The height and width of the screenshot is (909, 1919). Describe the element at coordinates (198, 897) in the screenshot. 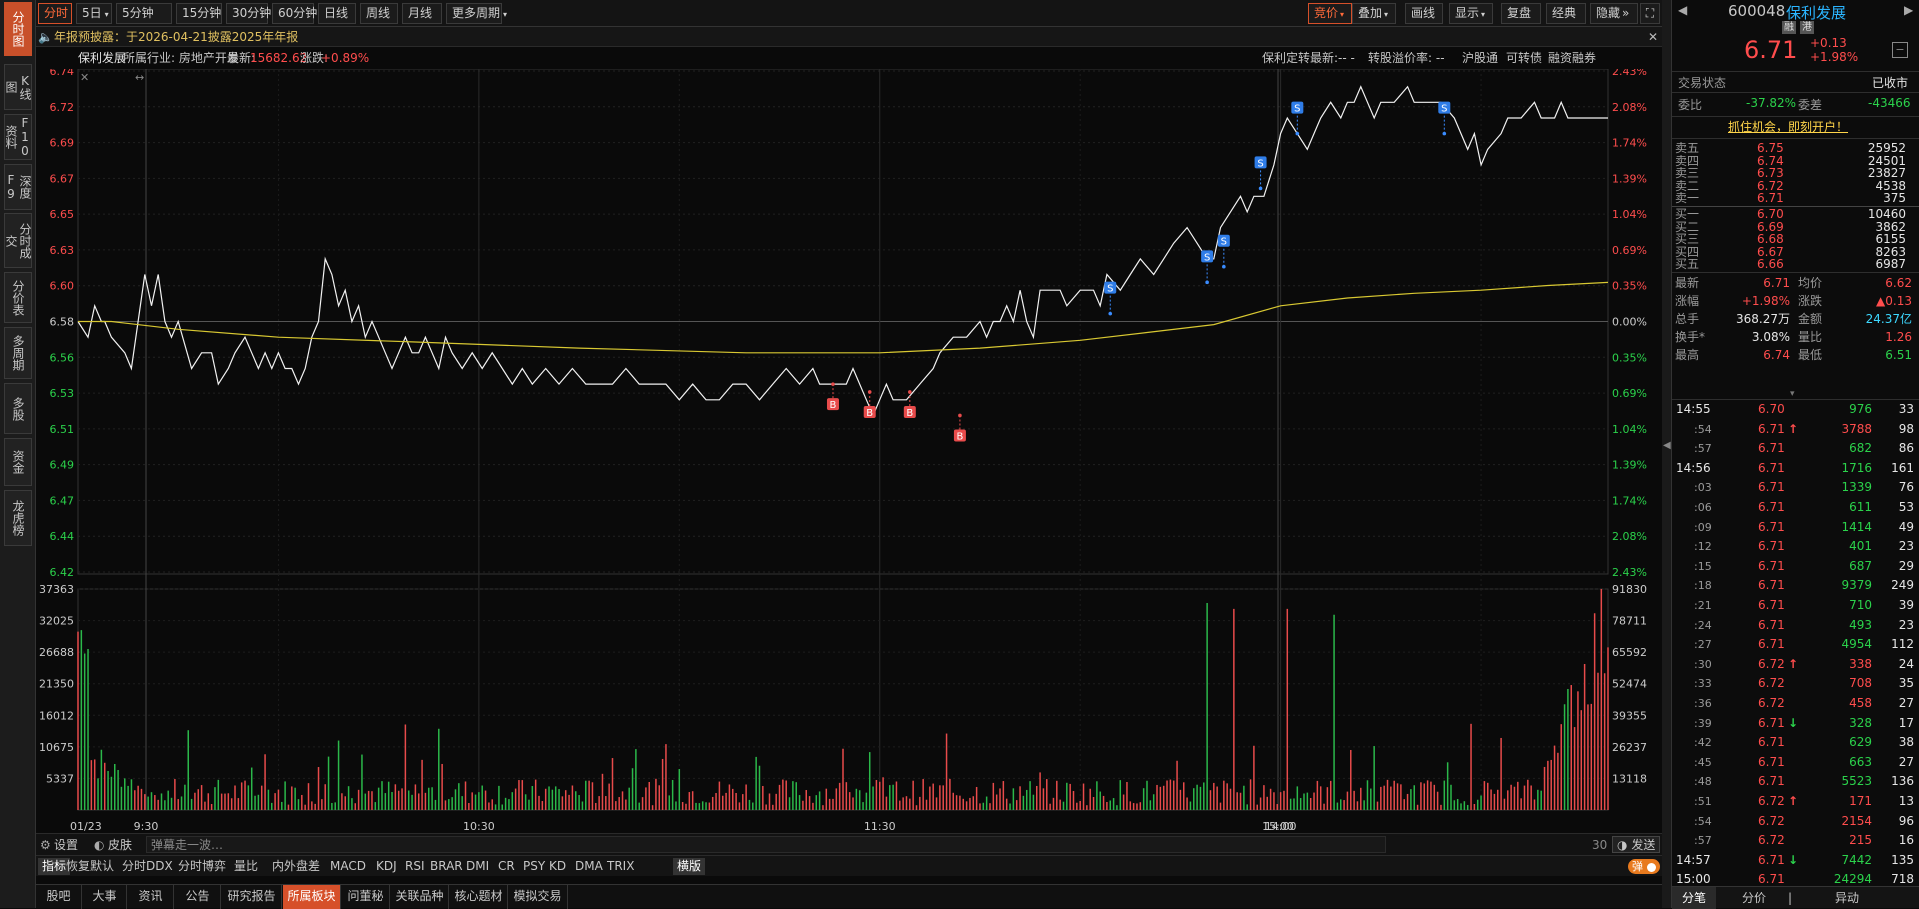

I see `bottom-tab-3: 公告` at that location.